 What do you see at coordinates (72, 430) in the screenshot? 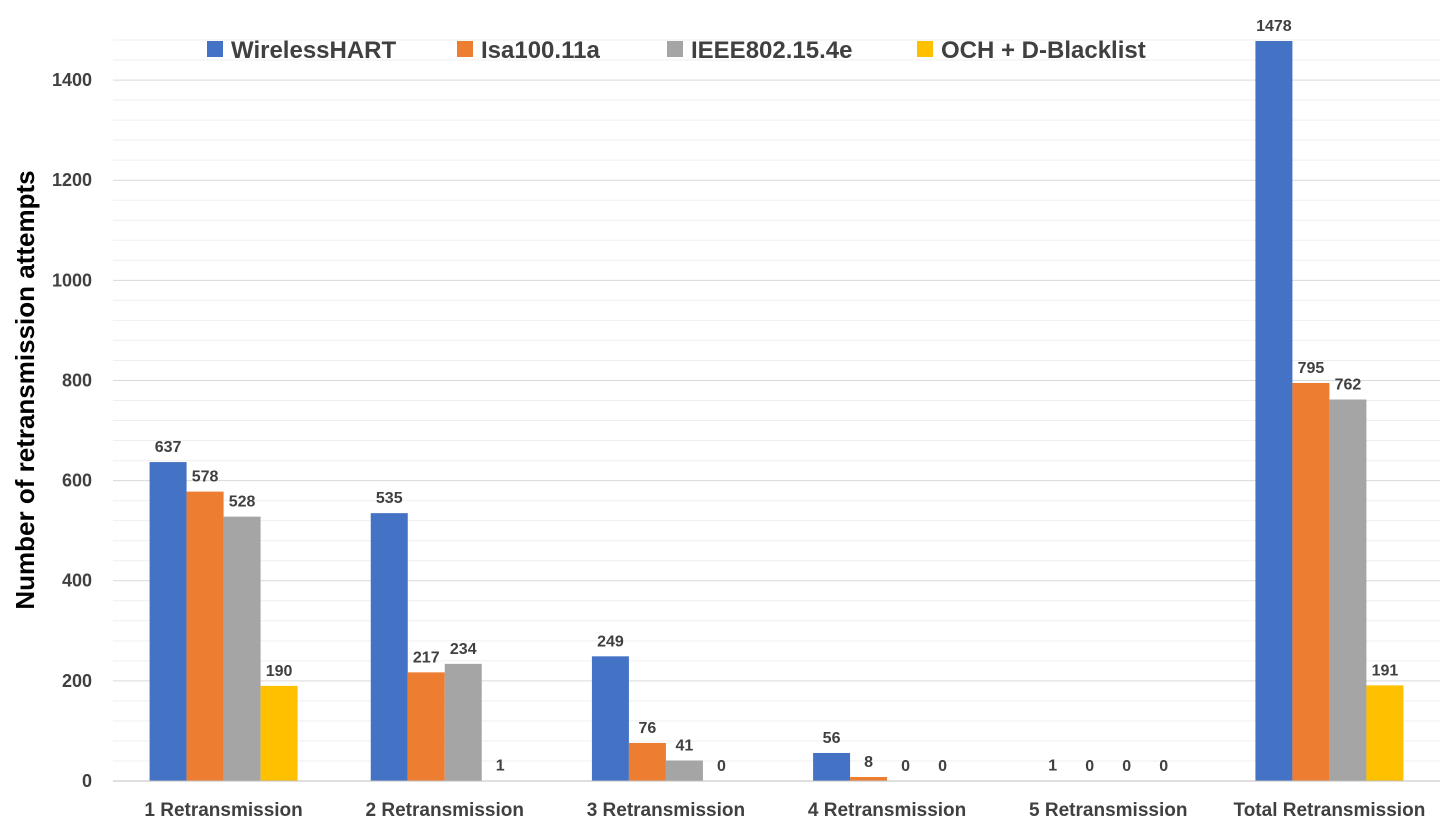
I see `y-axis: 0 200 400 600 800 1000 1200 1400` at bounding box center [72, 430].